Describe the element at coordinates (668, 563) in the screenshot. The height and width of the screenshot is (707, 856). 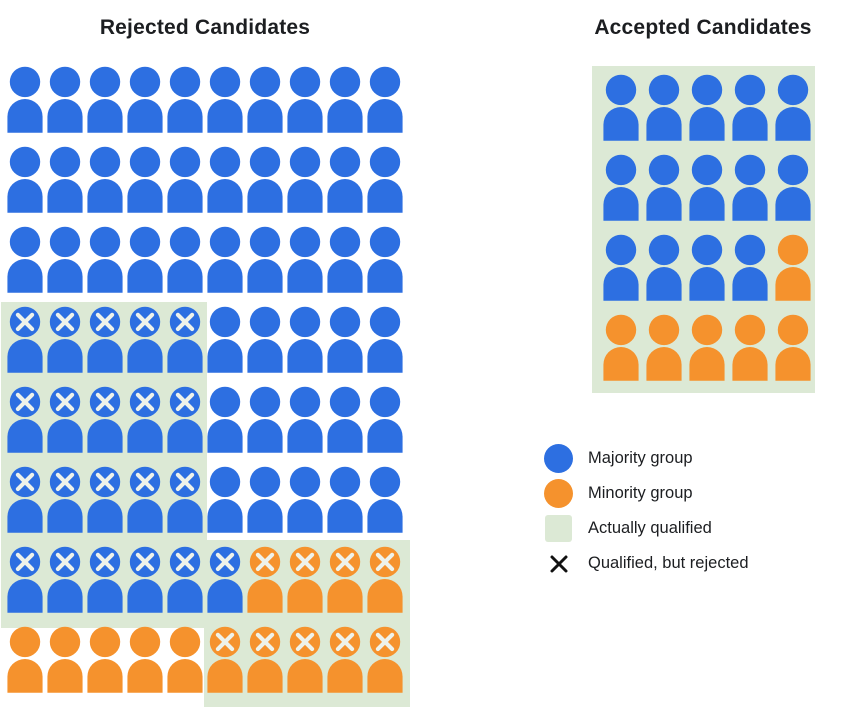
I see `legend-label-qualified-rejected: Qualified, but rejected` at that location.